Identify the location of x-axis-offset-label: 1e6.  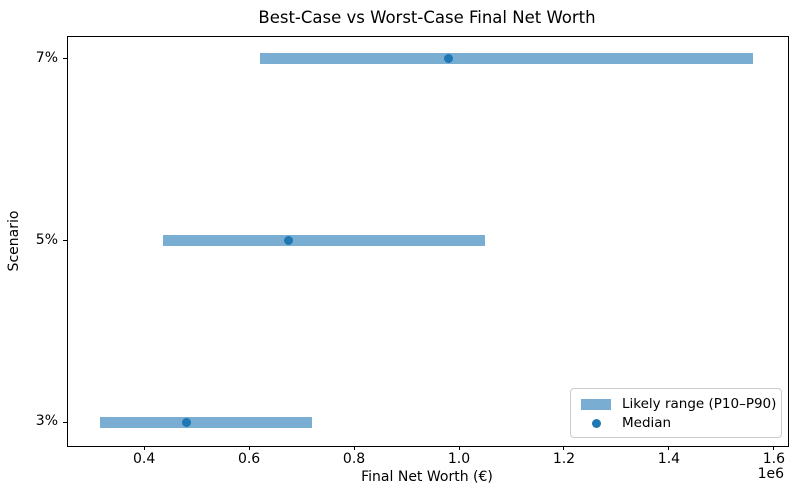
(770, 474).